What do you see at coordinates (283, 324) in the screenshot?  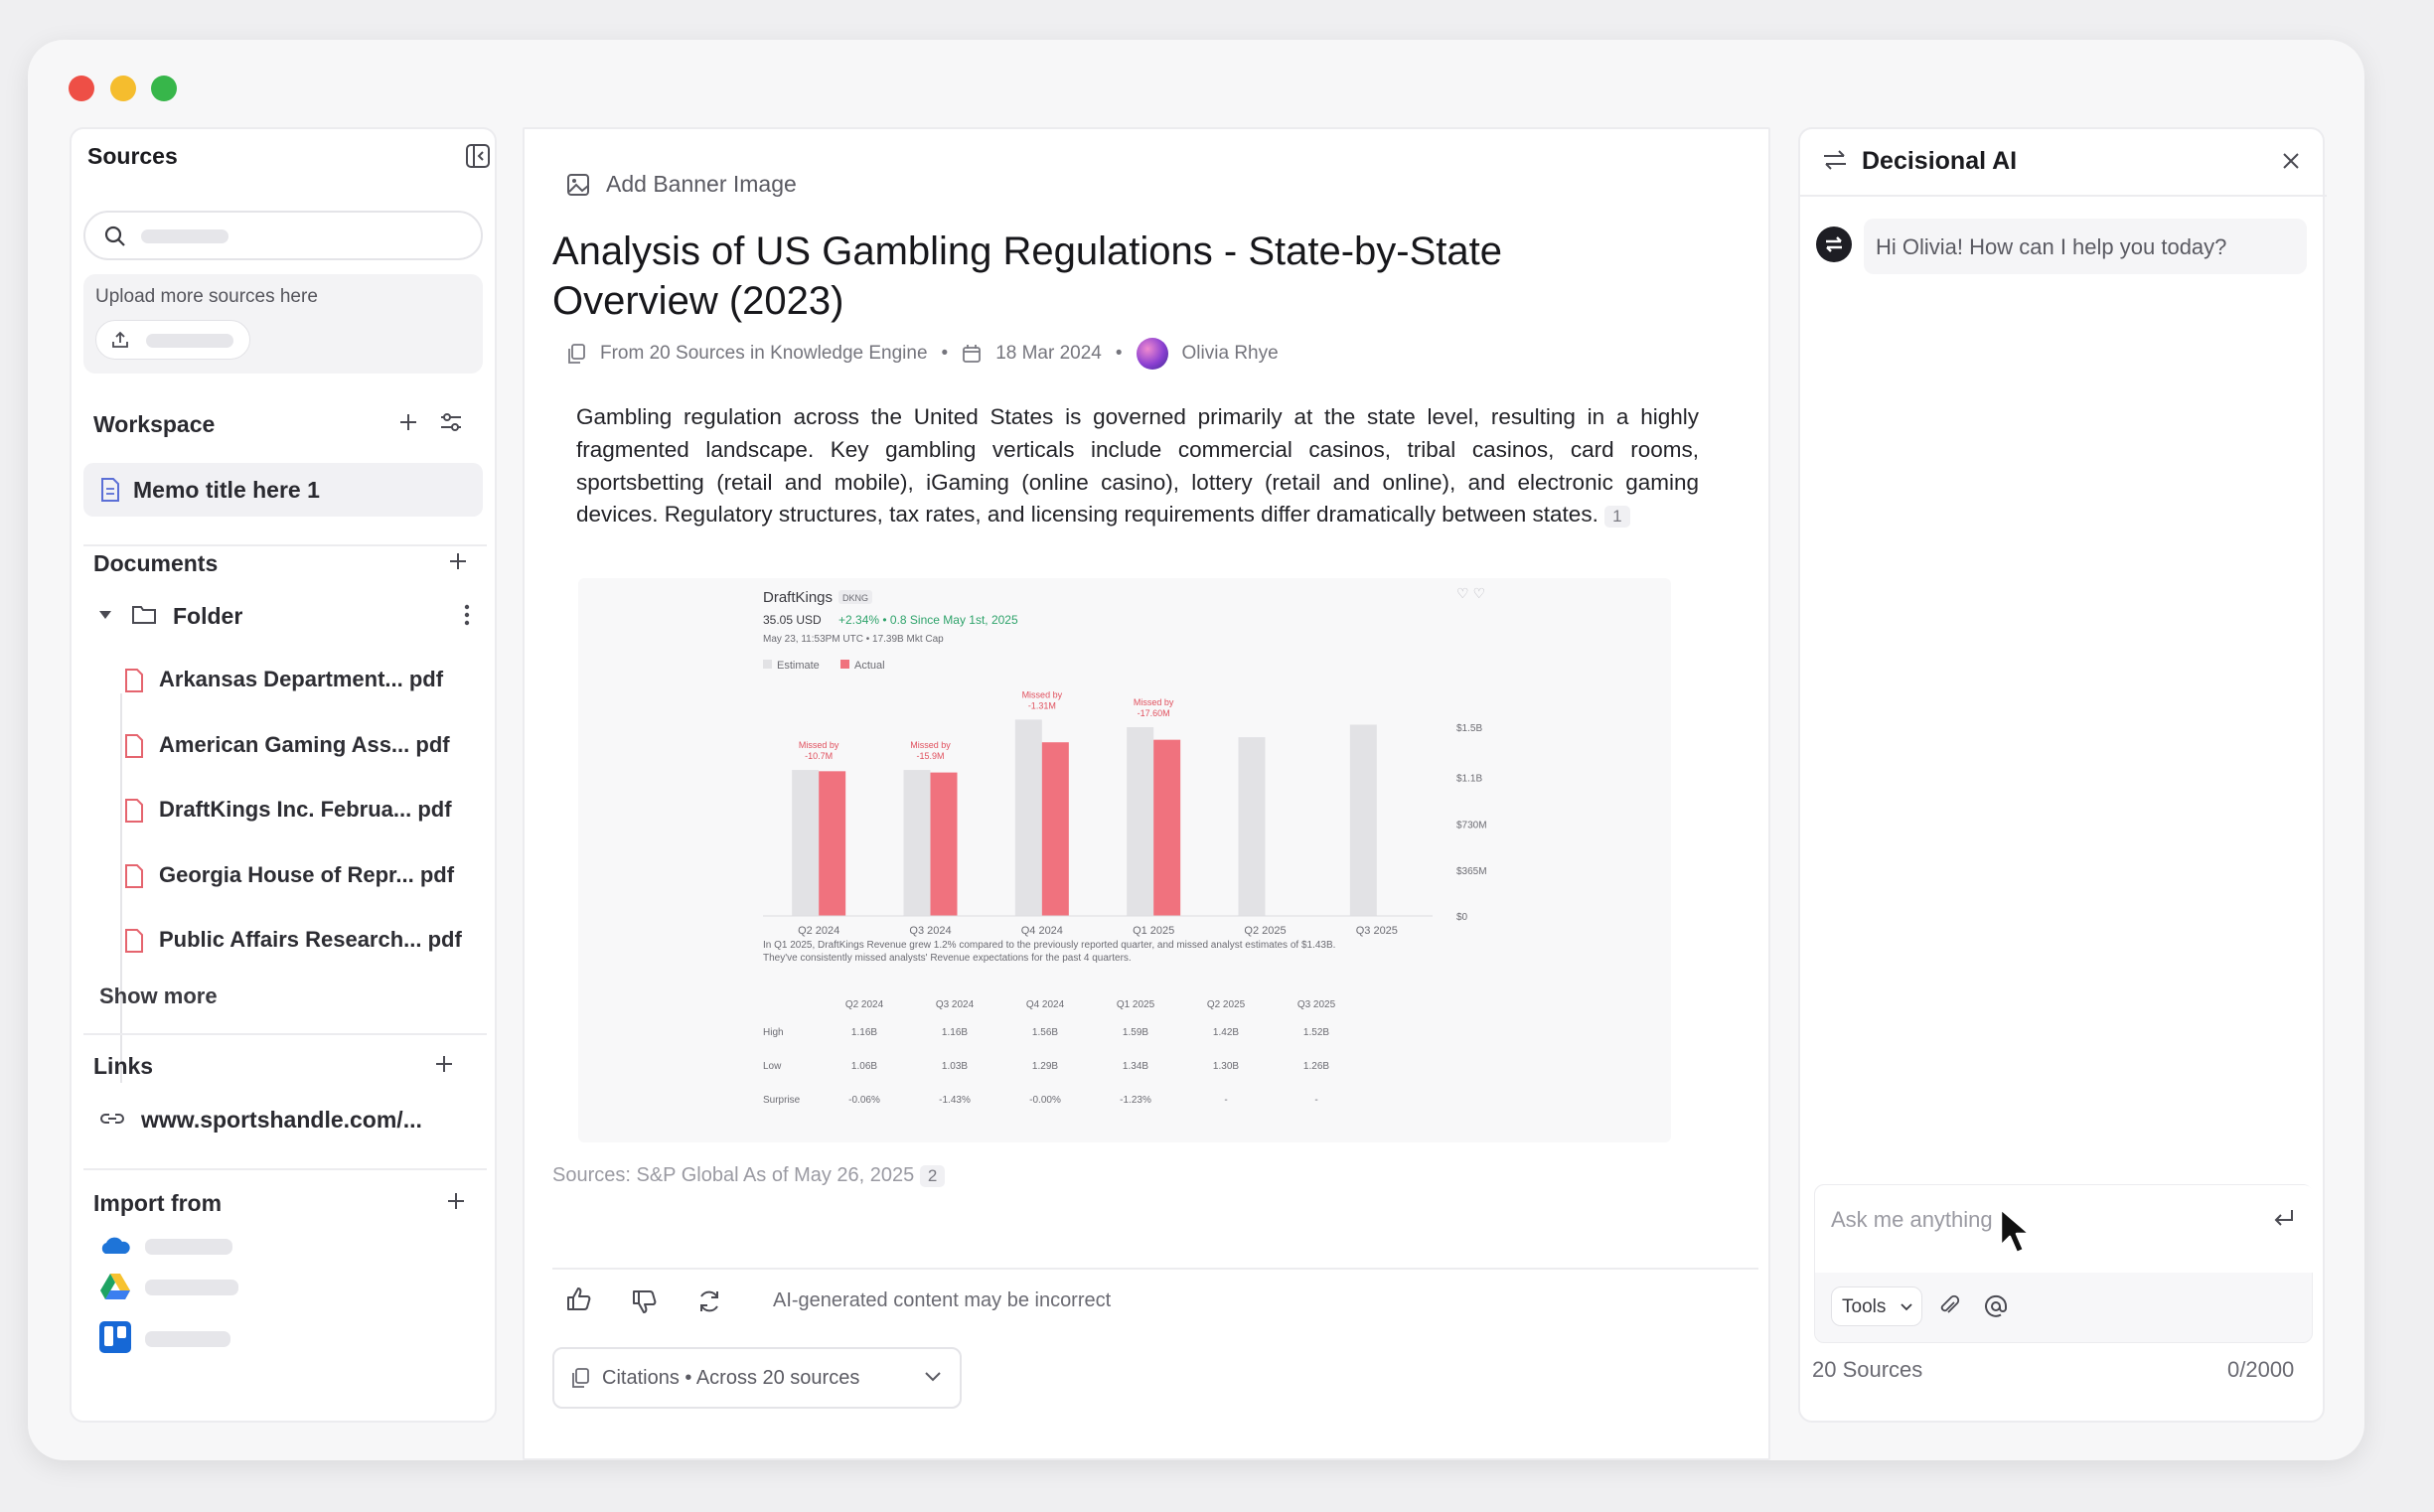 I see `upload-box: Upload more sources here` at bounding box center [283, 324].